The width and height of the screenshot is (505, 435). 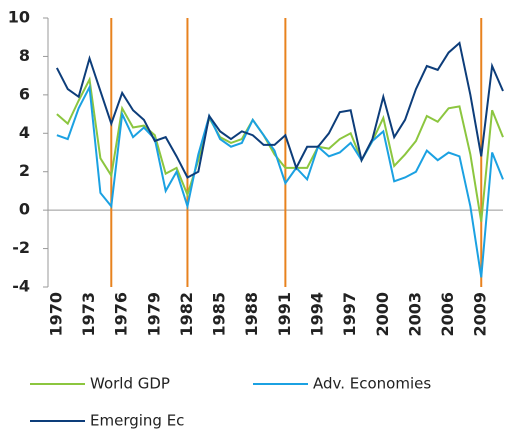 I want to click on x-tick-label: 1970, so click(x=55, y=314).